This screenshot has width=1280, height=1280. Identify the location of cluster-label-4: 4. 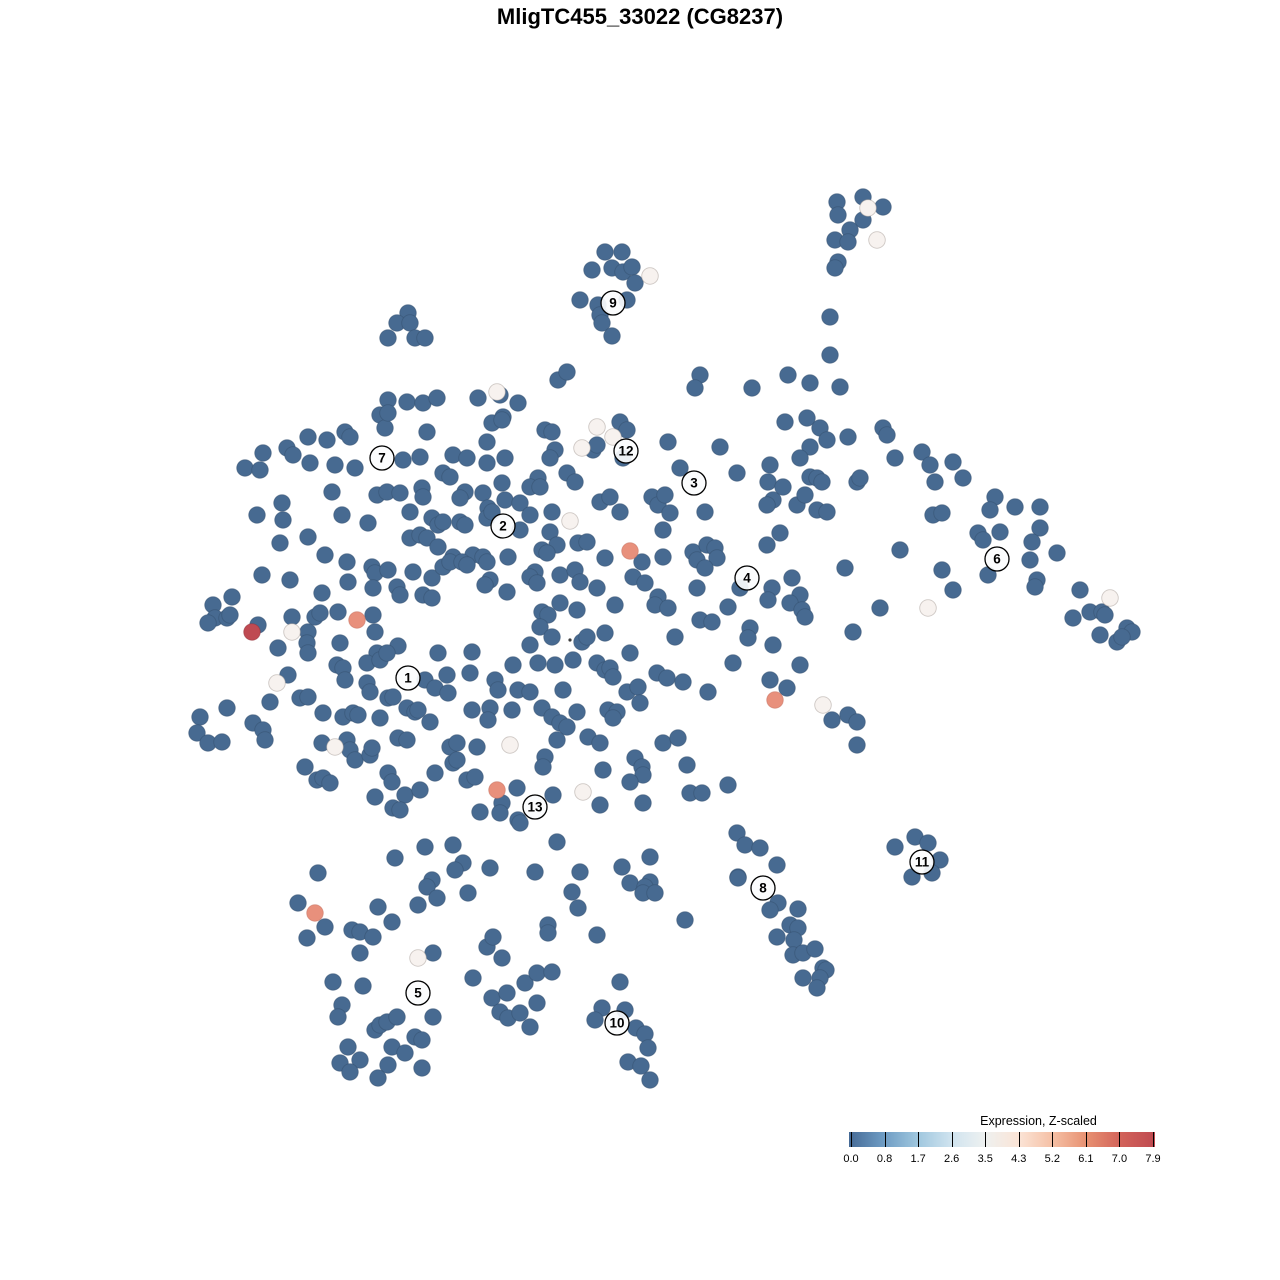
(747, 578).